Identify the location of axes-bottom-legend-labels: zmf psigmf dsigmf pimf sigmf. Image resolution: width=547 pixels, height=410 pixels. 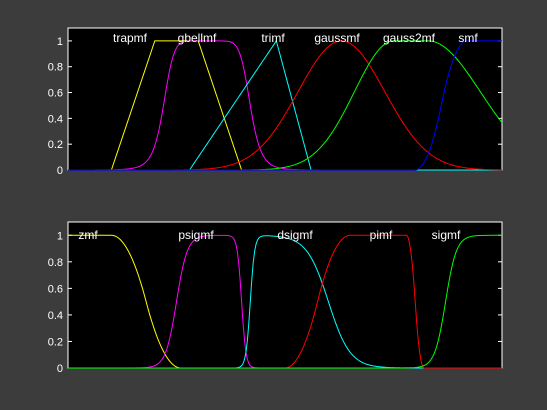
(269, 235).